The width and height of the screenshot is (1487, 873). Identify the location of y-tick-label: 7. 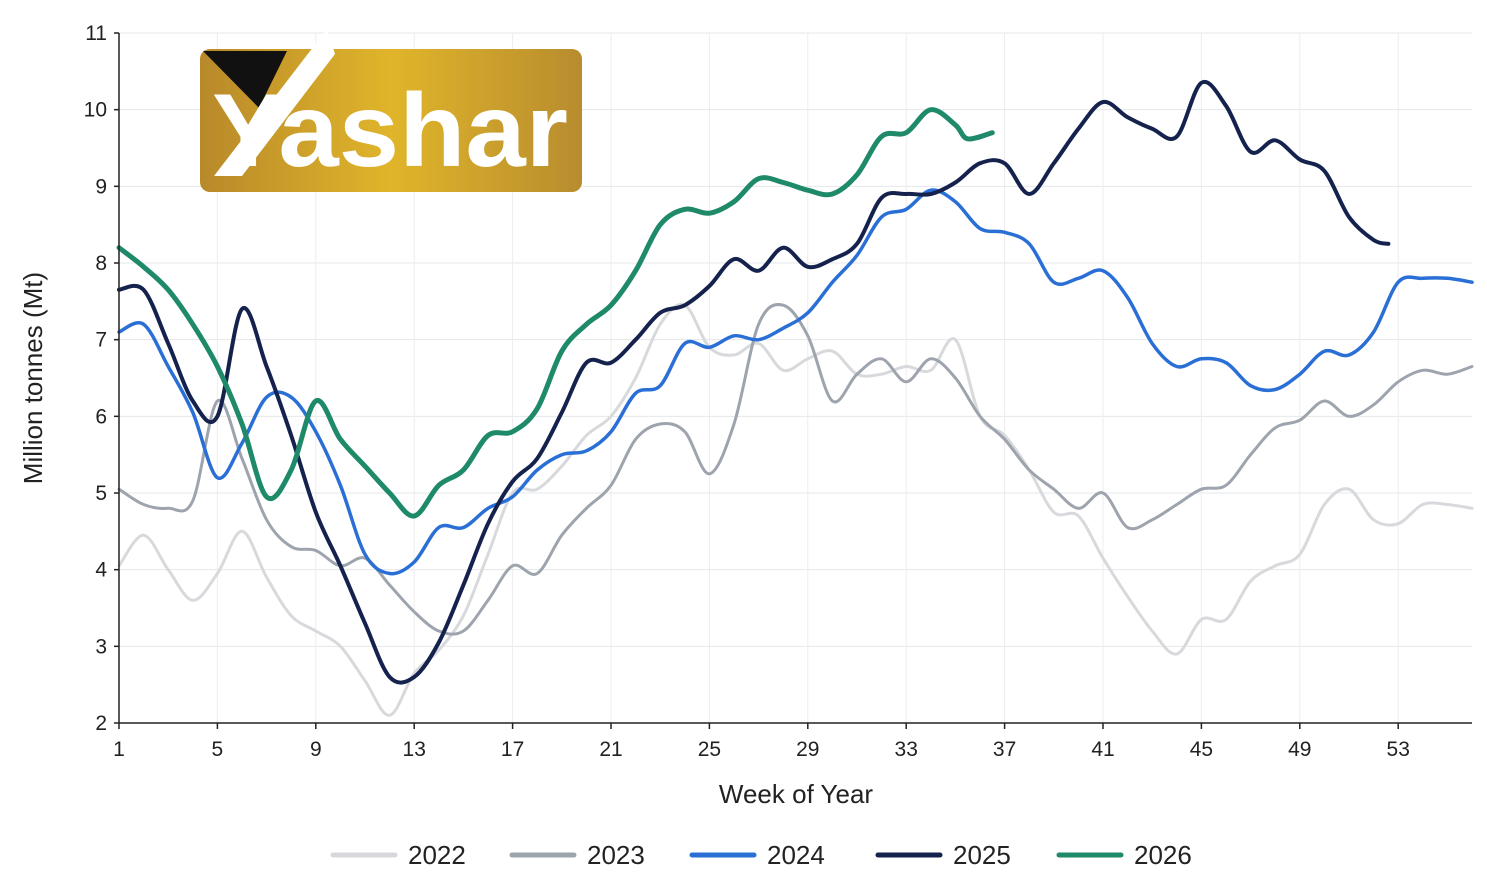
(101, 340).